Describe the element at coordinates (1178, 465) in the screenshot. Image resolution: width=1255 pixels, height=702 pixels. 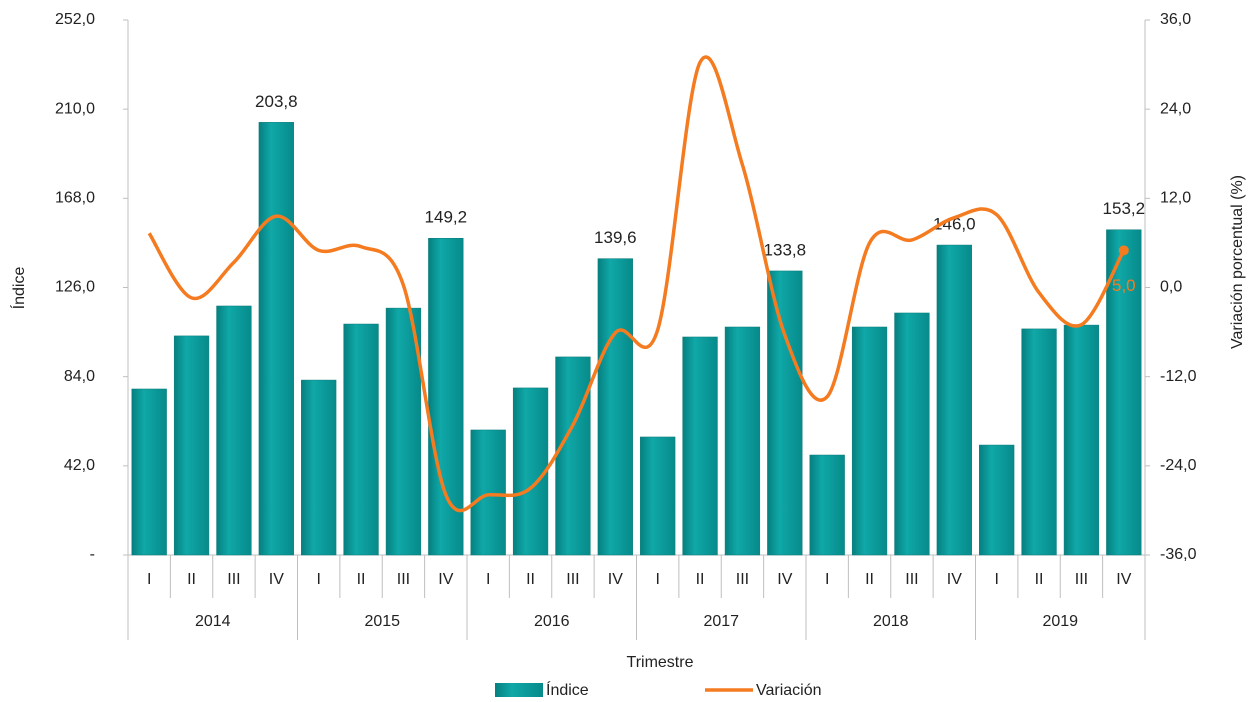
I see `y2-tick-label: -24,0` at that location.